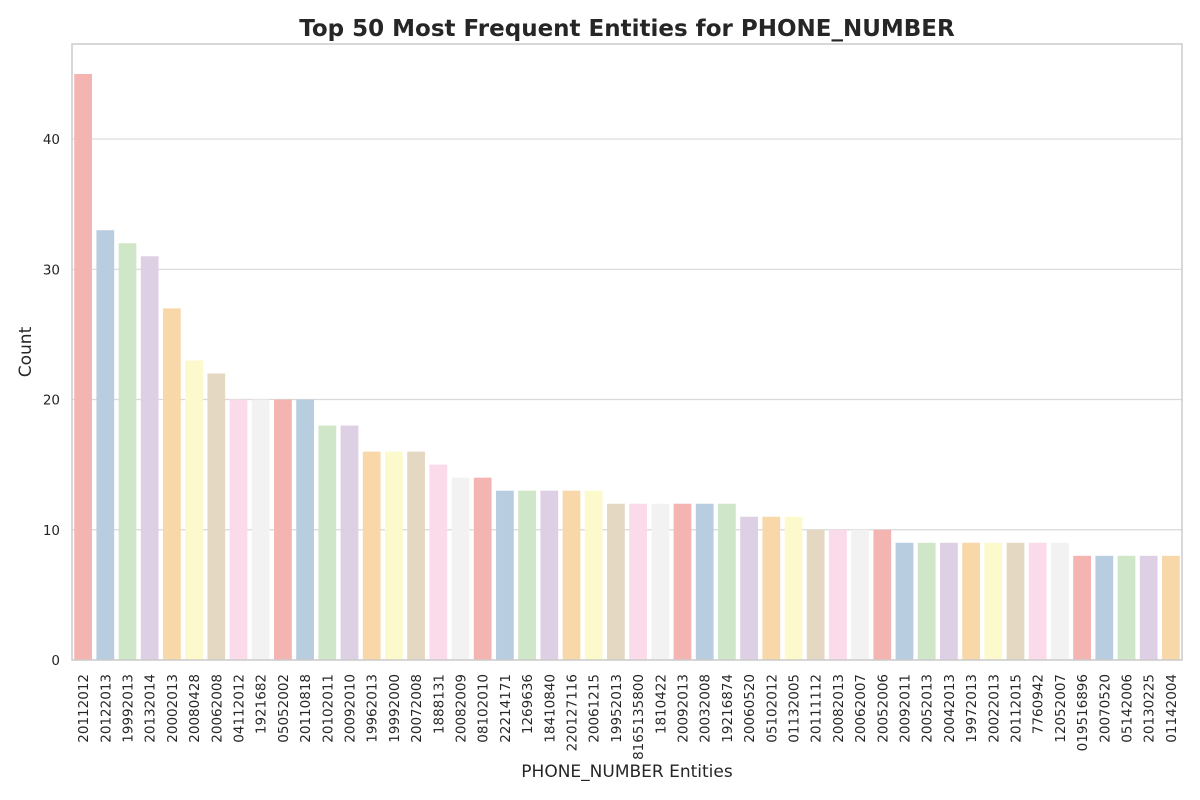  Describe the element at coordinates (462, 708) in the screenshot. I see `x-tick-label: 20082009` at that location.